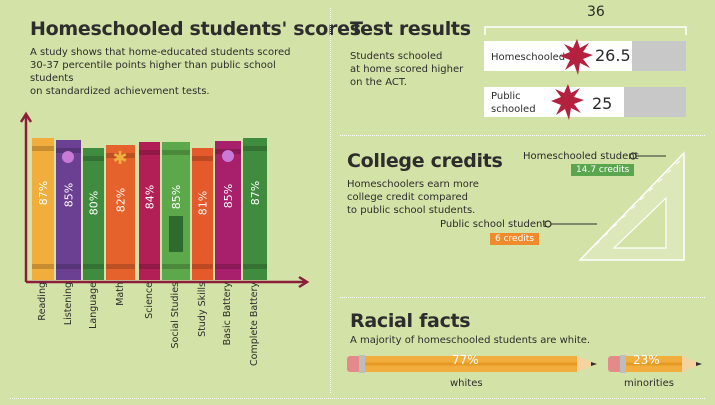  Describe the element at coordinates (120, 91) in the screenshot. I see `scores-description-line: on standardized achievement tests.` at that location.